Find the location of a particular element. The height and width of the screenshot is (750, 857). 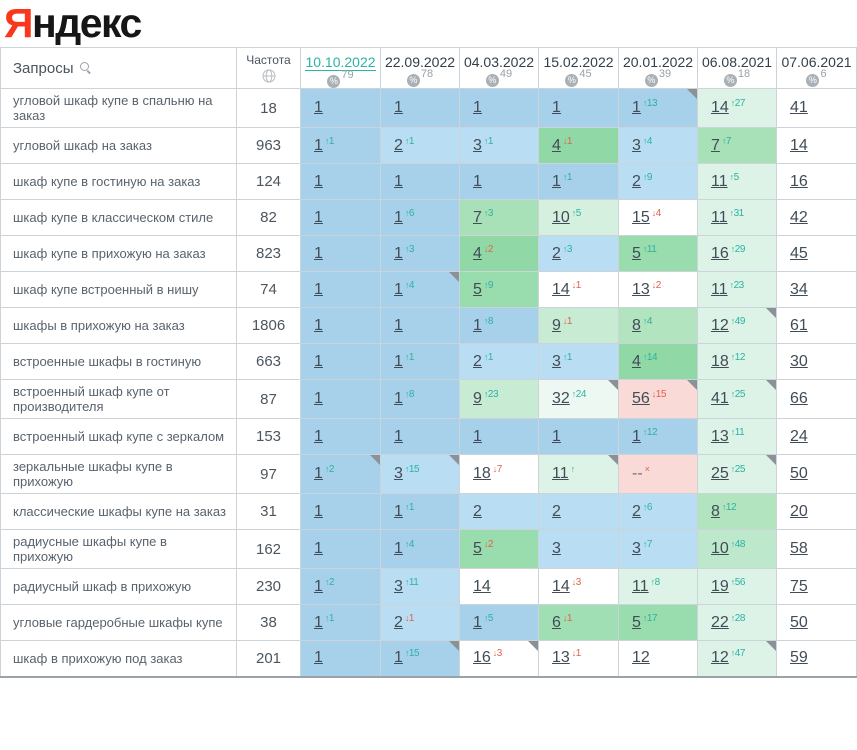

query-cell: встроенный шкаф купе с зеркалом is located at coordinates (118, 436).